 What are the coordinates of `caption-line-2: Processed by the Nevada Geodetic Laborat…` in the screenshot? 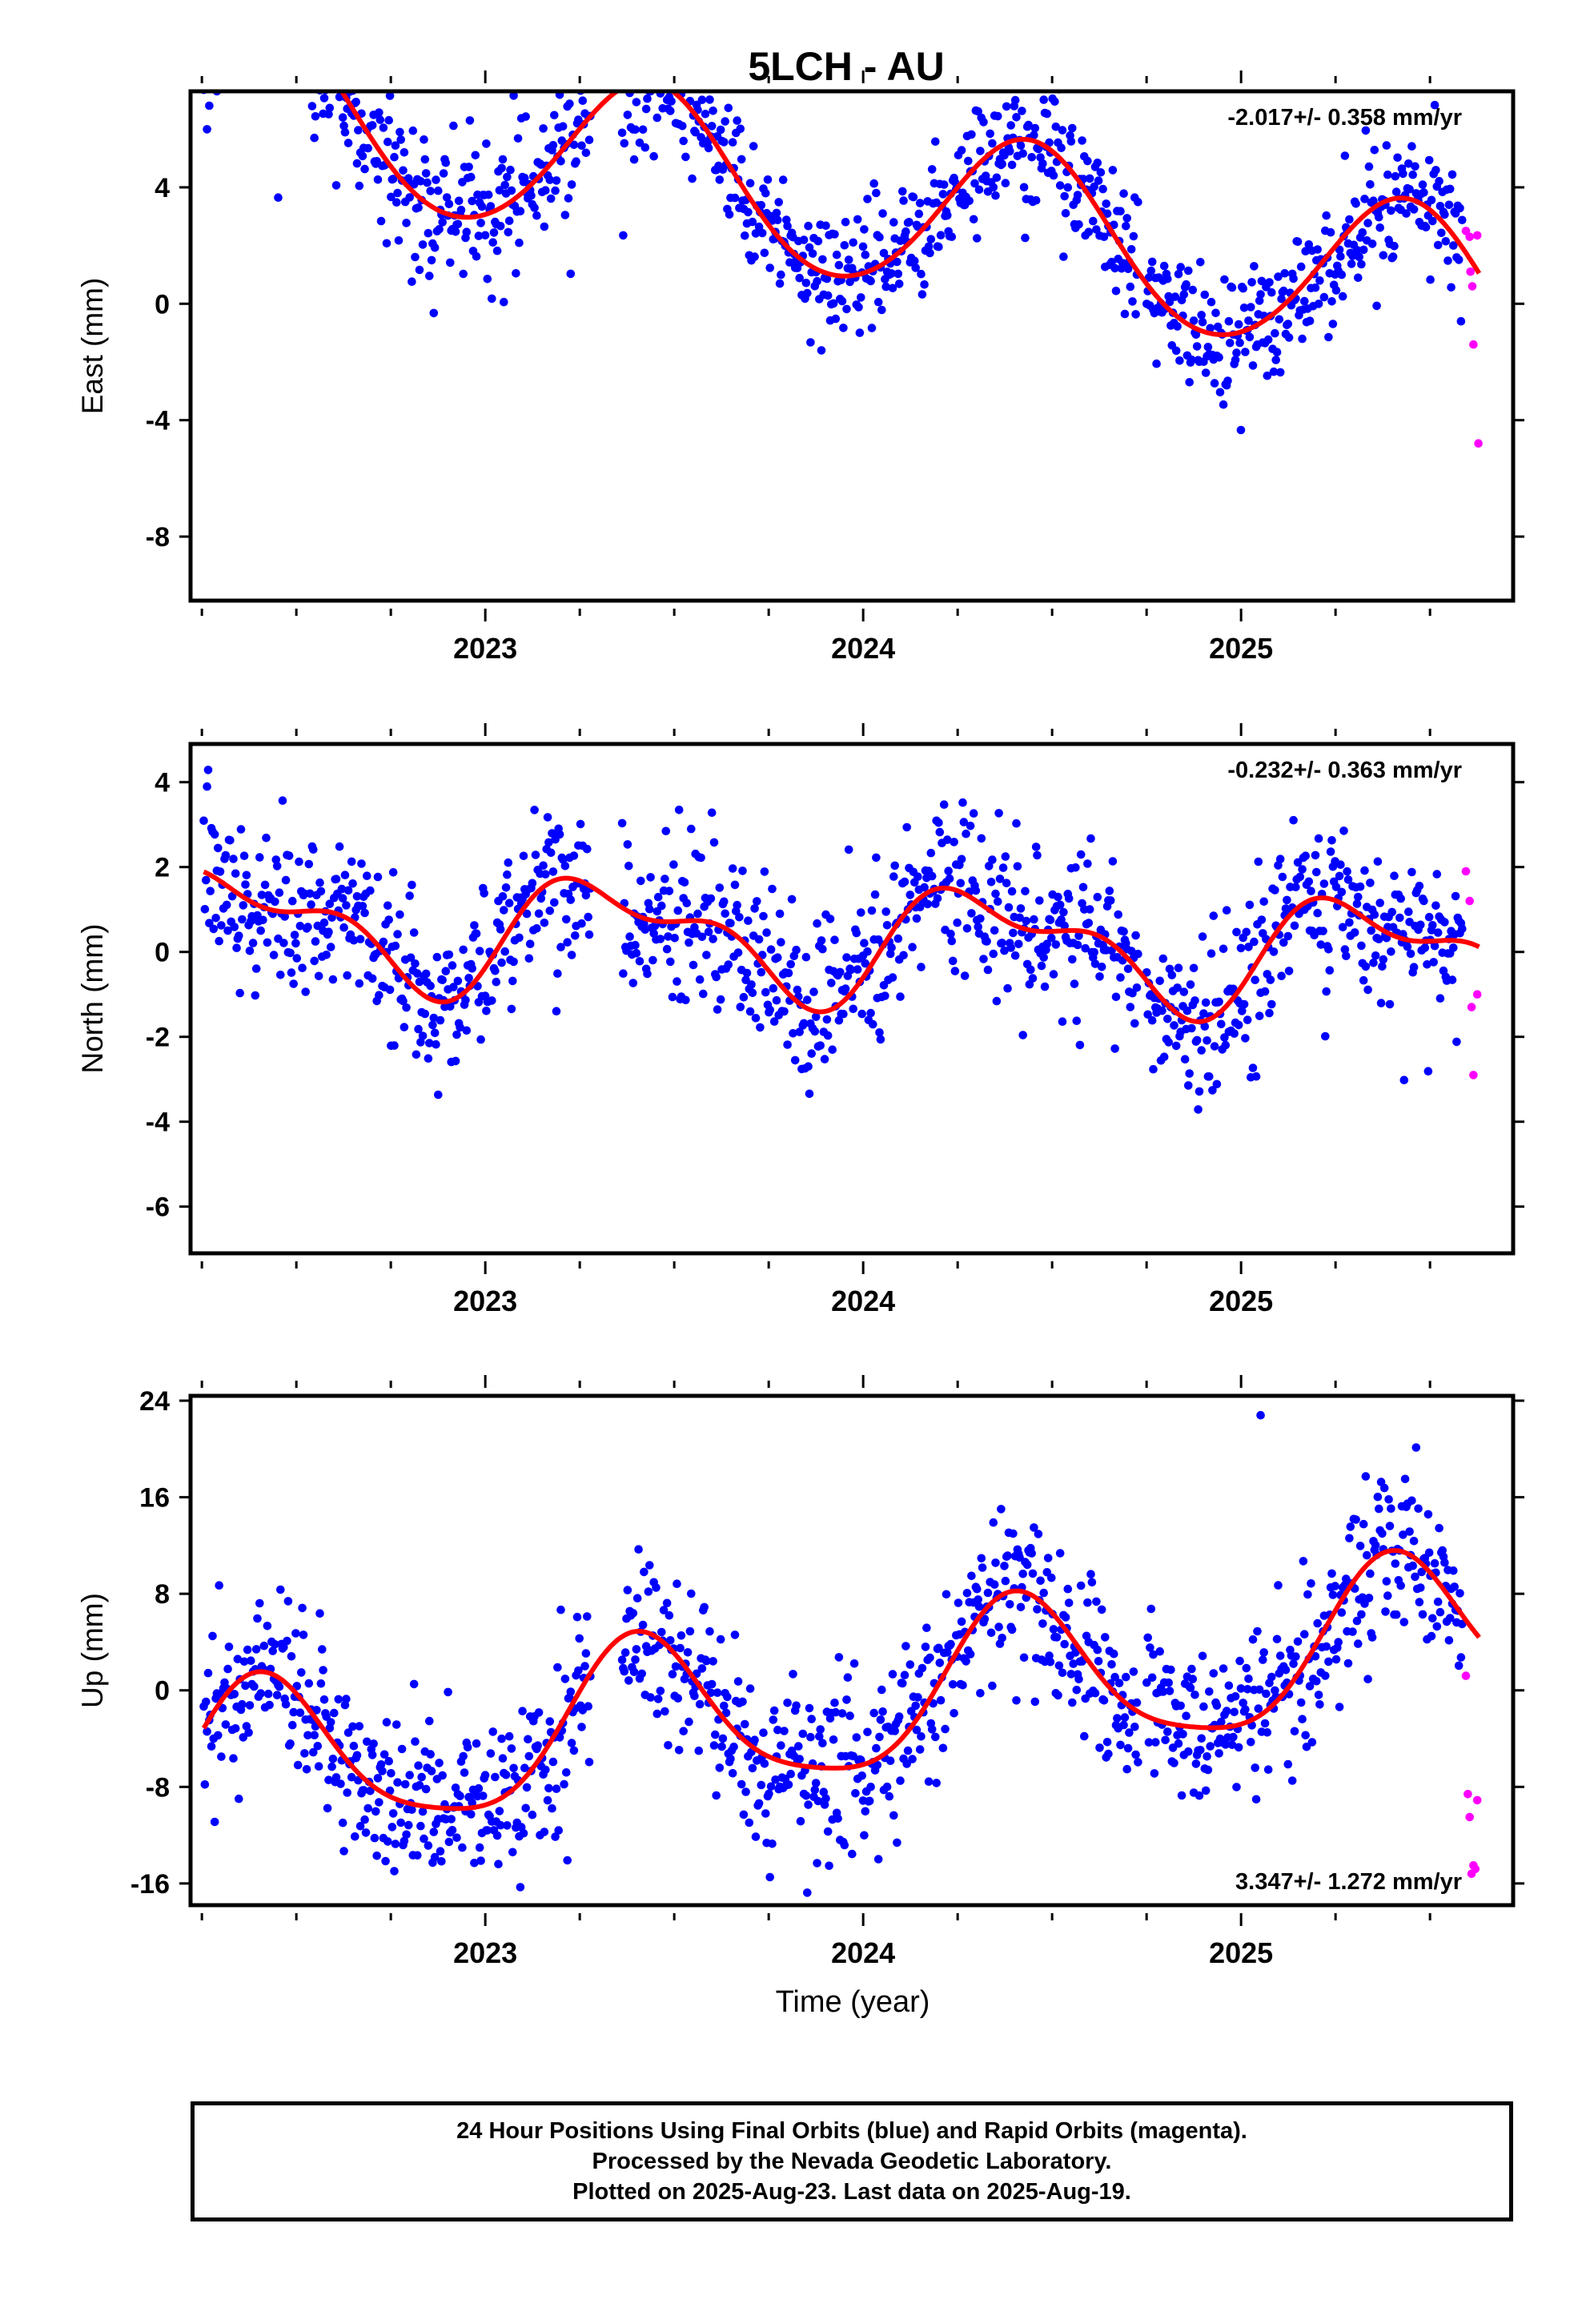 It's located at (852, 2161).